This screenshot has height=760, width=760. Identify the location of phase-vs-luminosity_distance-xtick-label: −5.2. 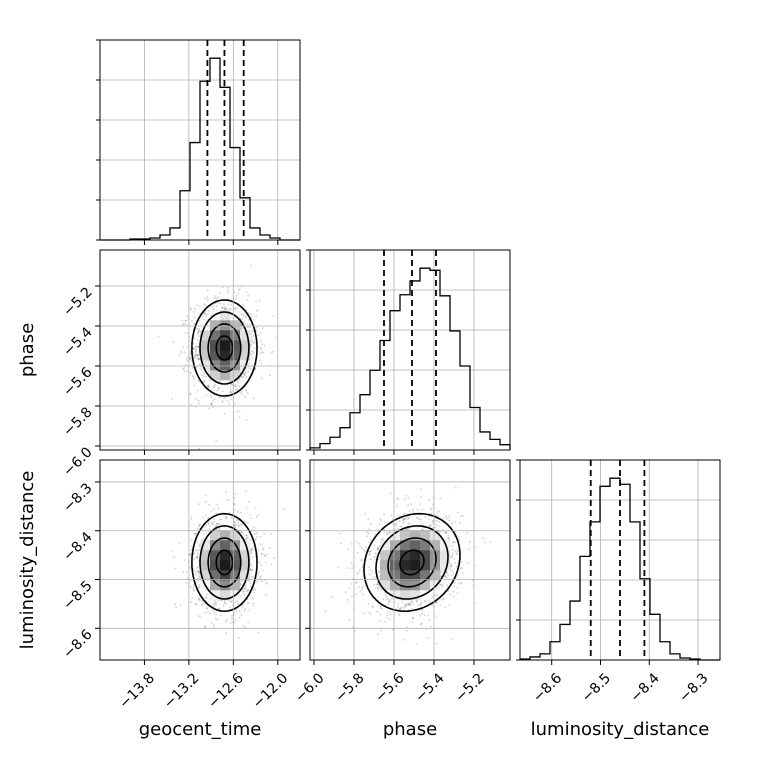
(469, 687).